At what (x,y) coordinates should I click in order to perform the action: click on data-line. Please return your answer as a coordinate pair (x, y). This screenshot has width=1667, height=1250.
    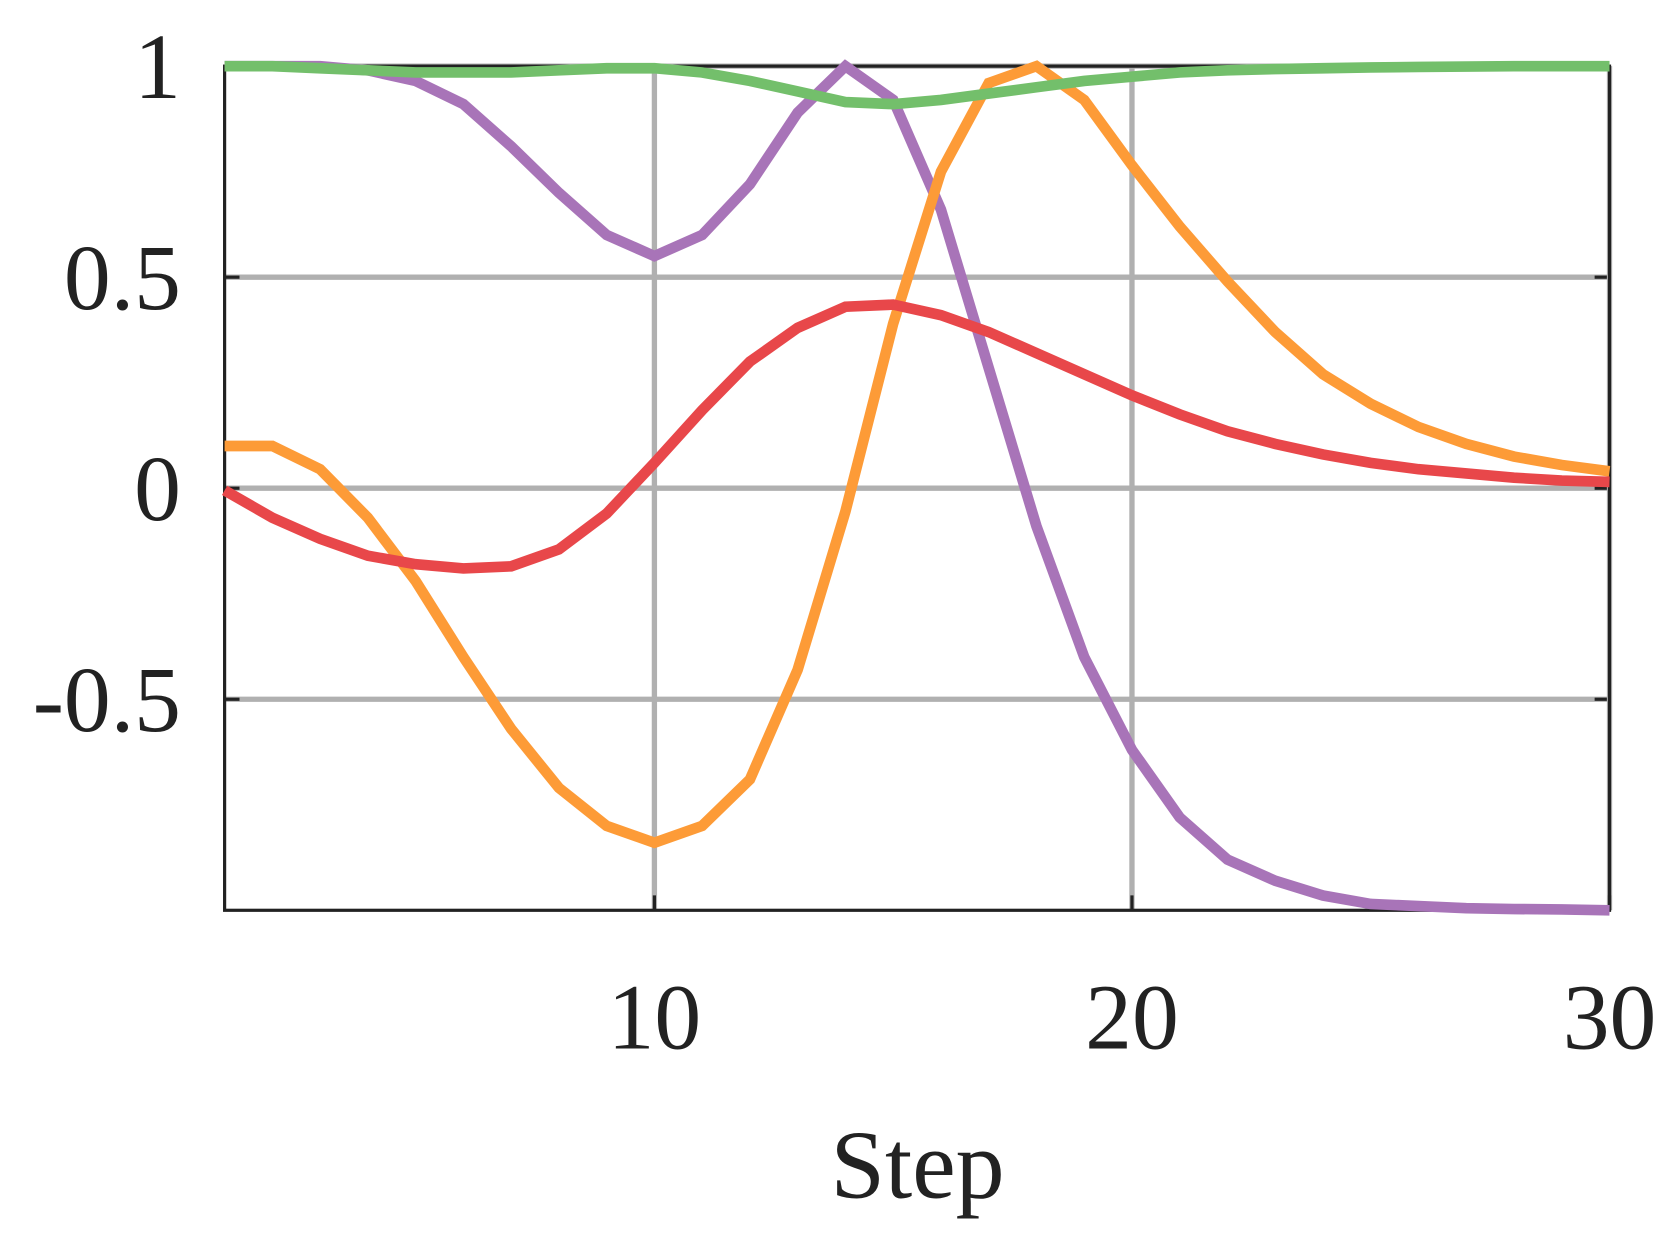
    Looking at the image, I should click on (917, 85).